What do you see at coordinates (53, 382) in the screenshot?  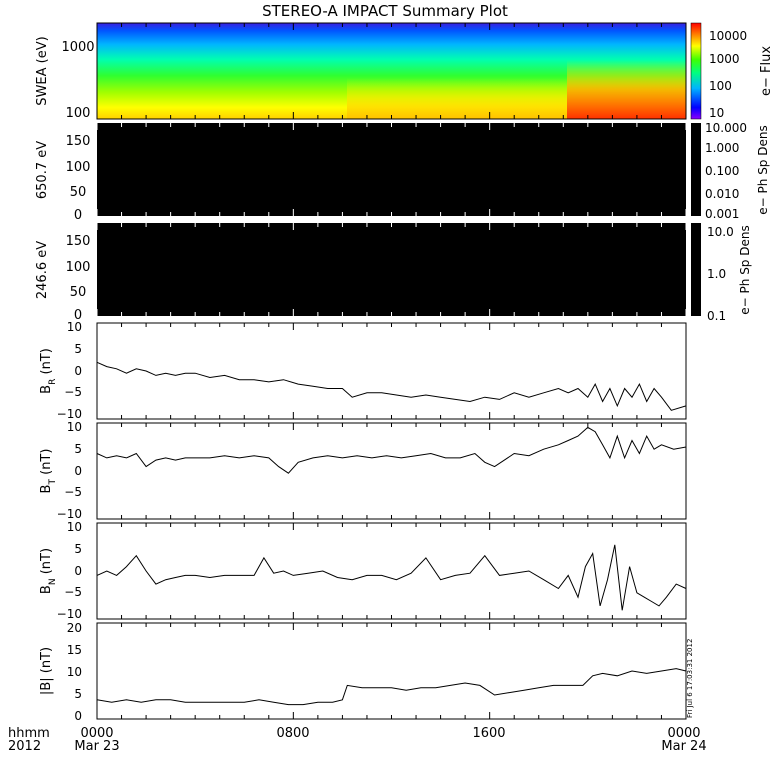 I see `br-ylabel-sub: R` at bounding box center [53, 382].